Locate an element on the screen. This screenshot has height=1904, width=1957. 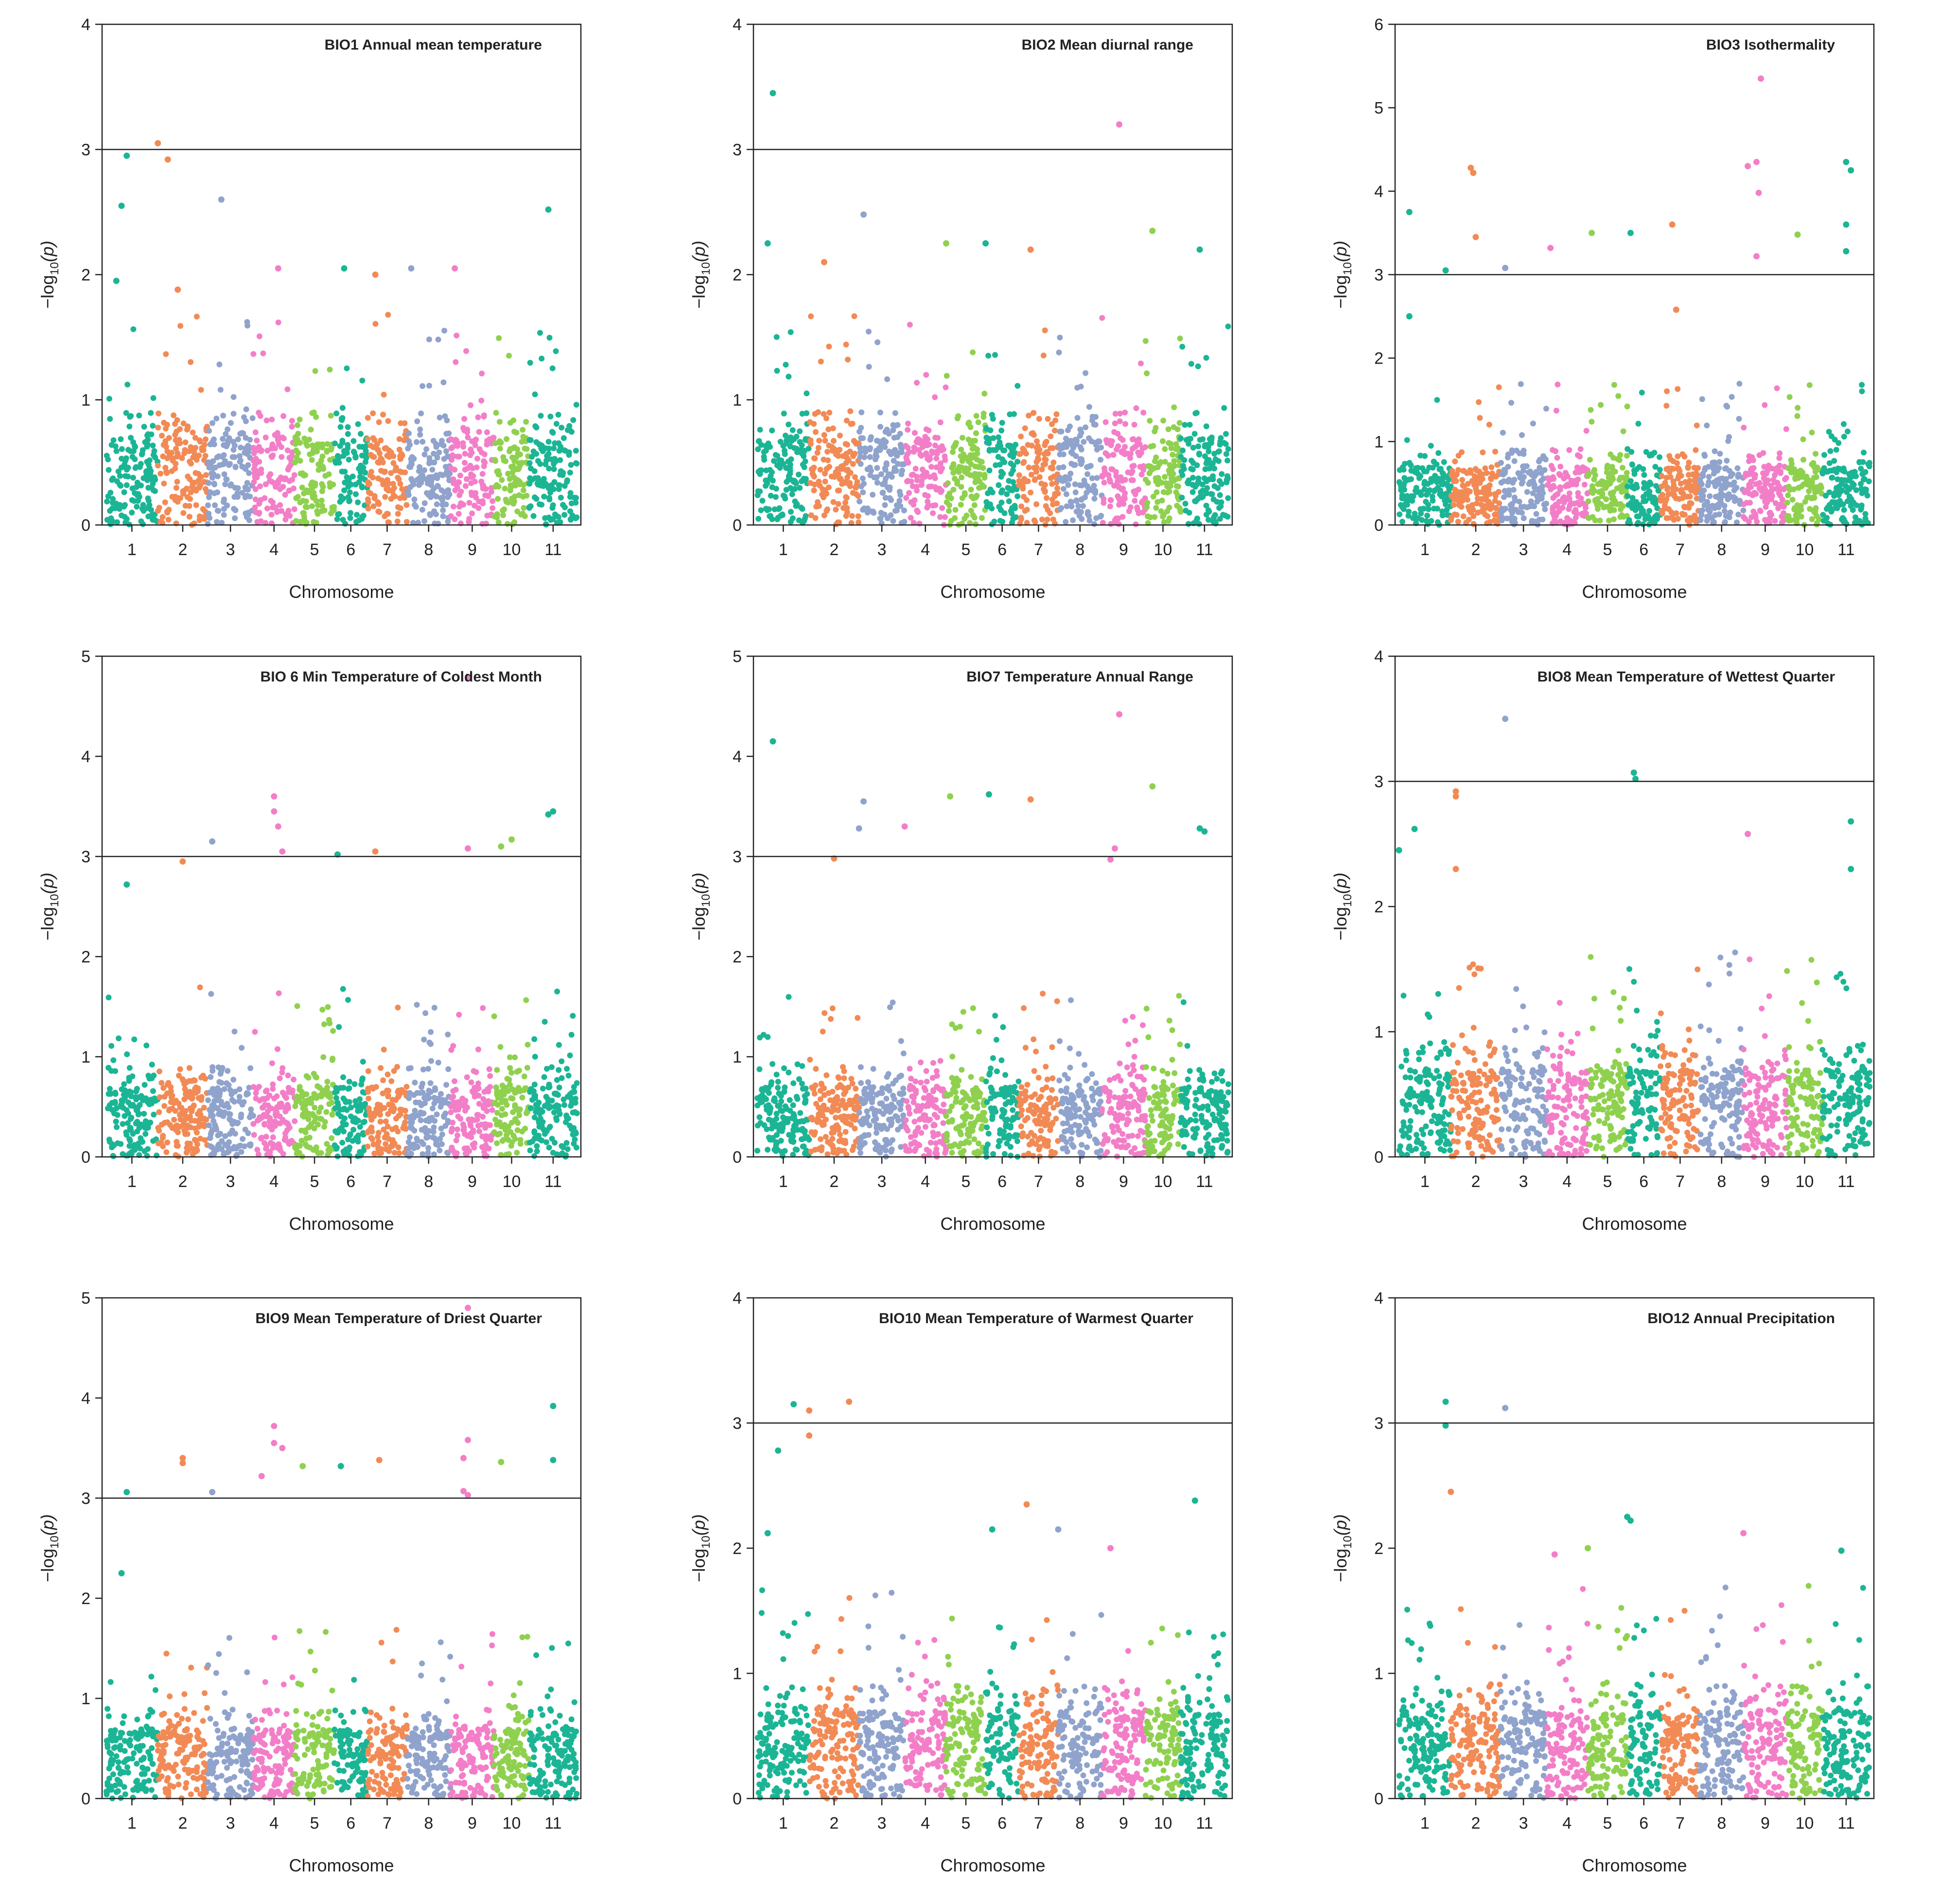
x-tick-label: 9 is located at coordinates (472, 550).